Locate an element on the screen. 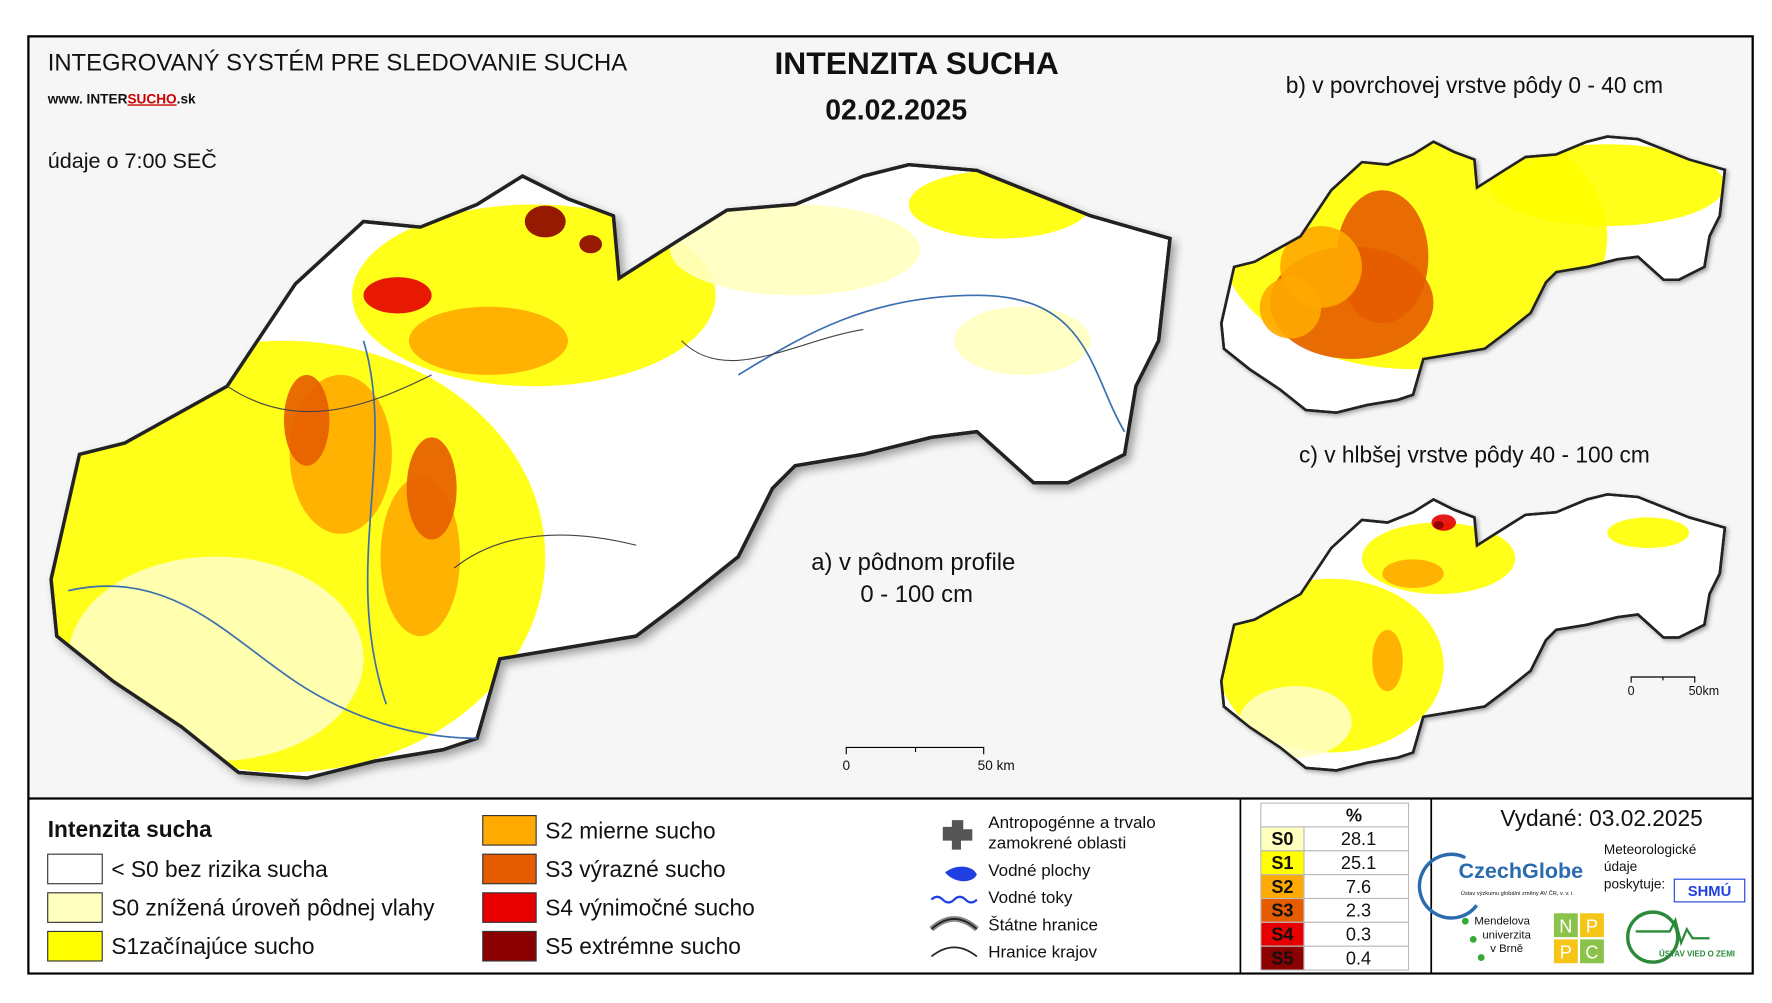 This screenshot has height=1003, width=1772. class-label: S0 is located at coordinates (1282, 839).